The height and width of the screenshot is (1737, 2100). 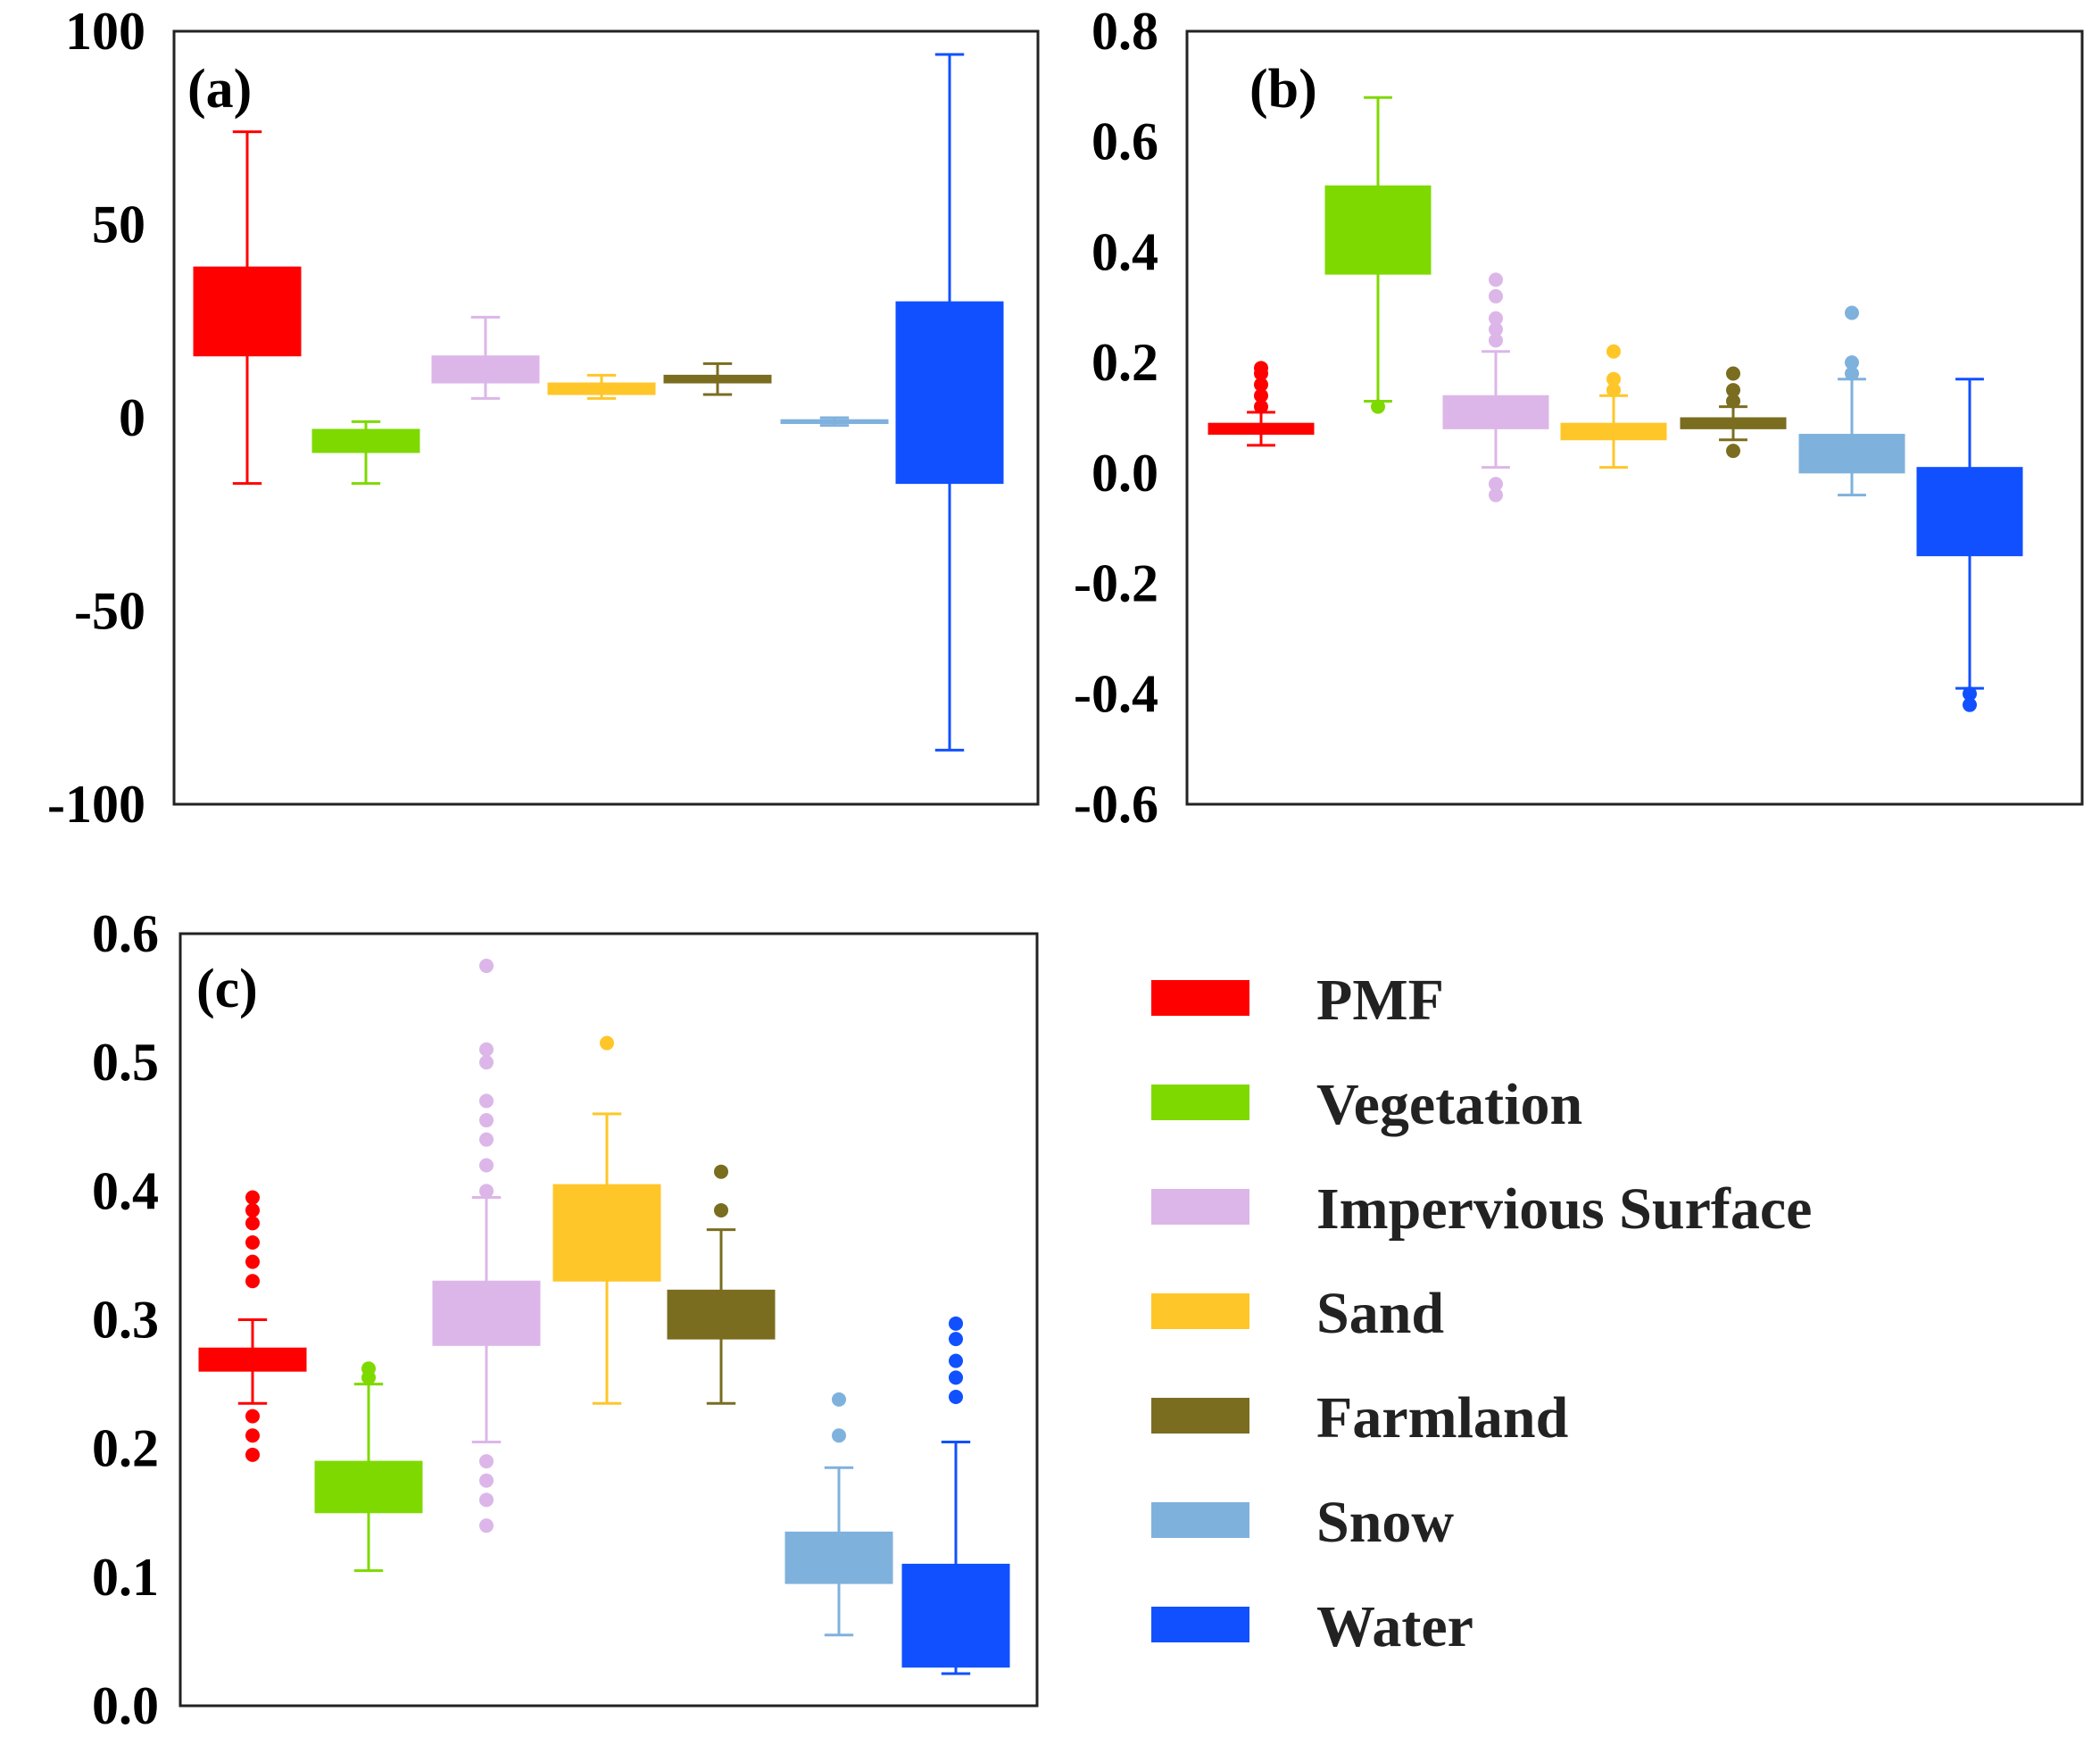 I want to click on panel-c-ytick-label: 0.5, so click(x=125, y=1063).